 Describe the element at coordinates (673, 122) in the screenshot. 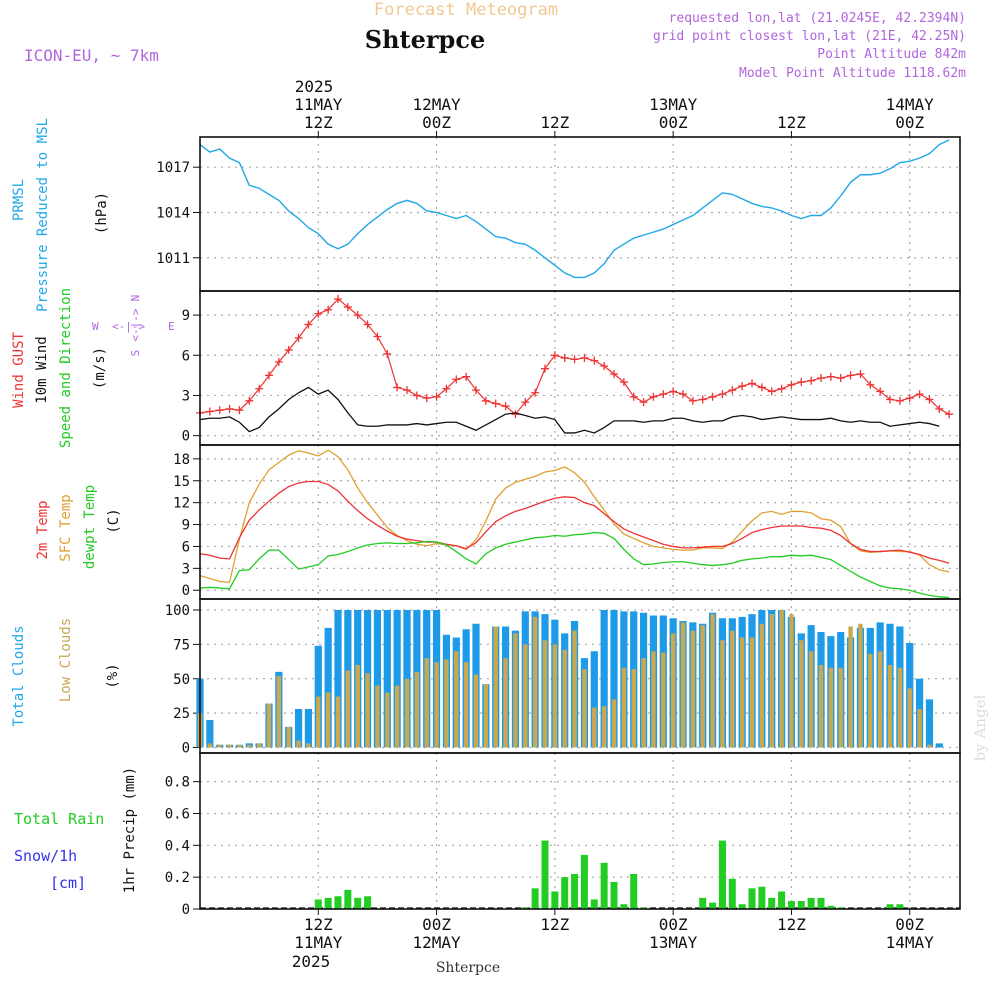

I see `top-time-label: 00Z` at that location.